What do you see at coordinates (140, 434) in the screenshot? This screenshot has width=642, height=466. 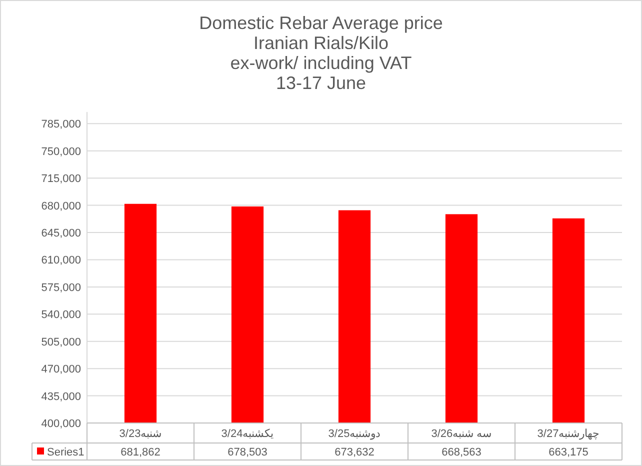 I see `x-tick-label: 3/23شنبه` at bounding box center [140, 434].